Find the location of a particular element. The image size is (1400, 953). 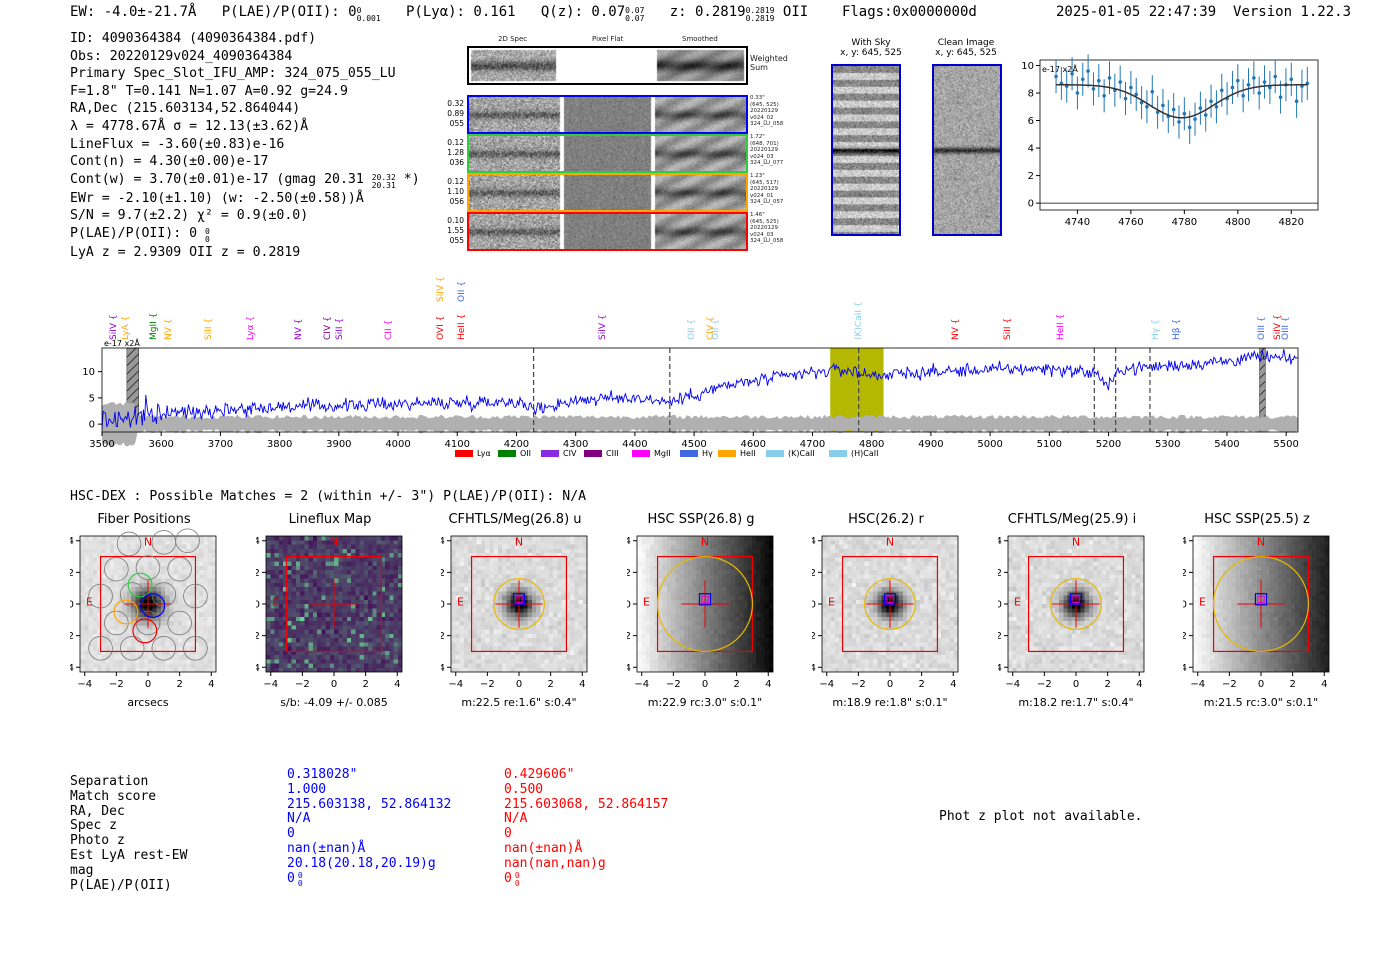

x-tick-label: 4820 is located at coordinates (1291, 222).